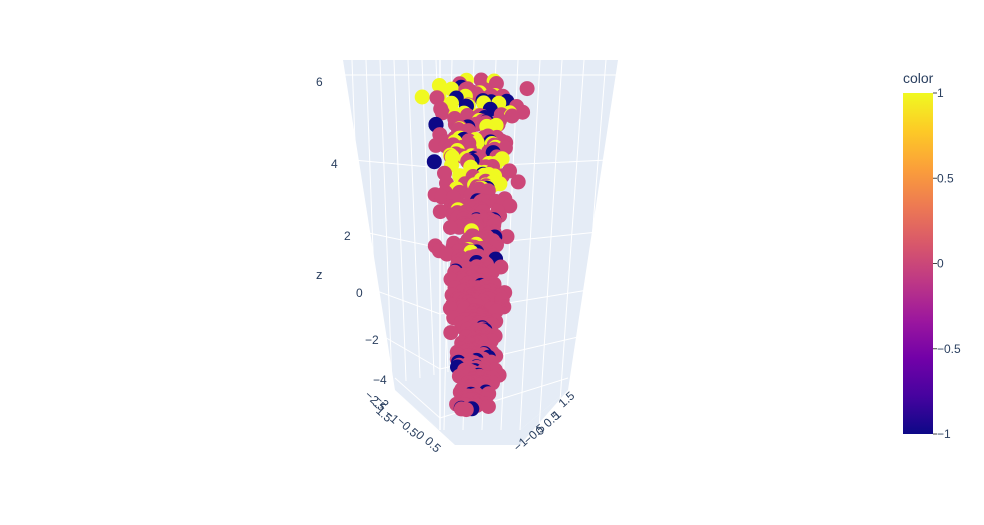  I want to click on z-tick-label: 6, so click(319, 82).